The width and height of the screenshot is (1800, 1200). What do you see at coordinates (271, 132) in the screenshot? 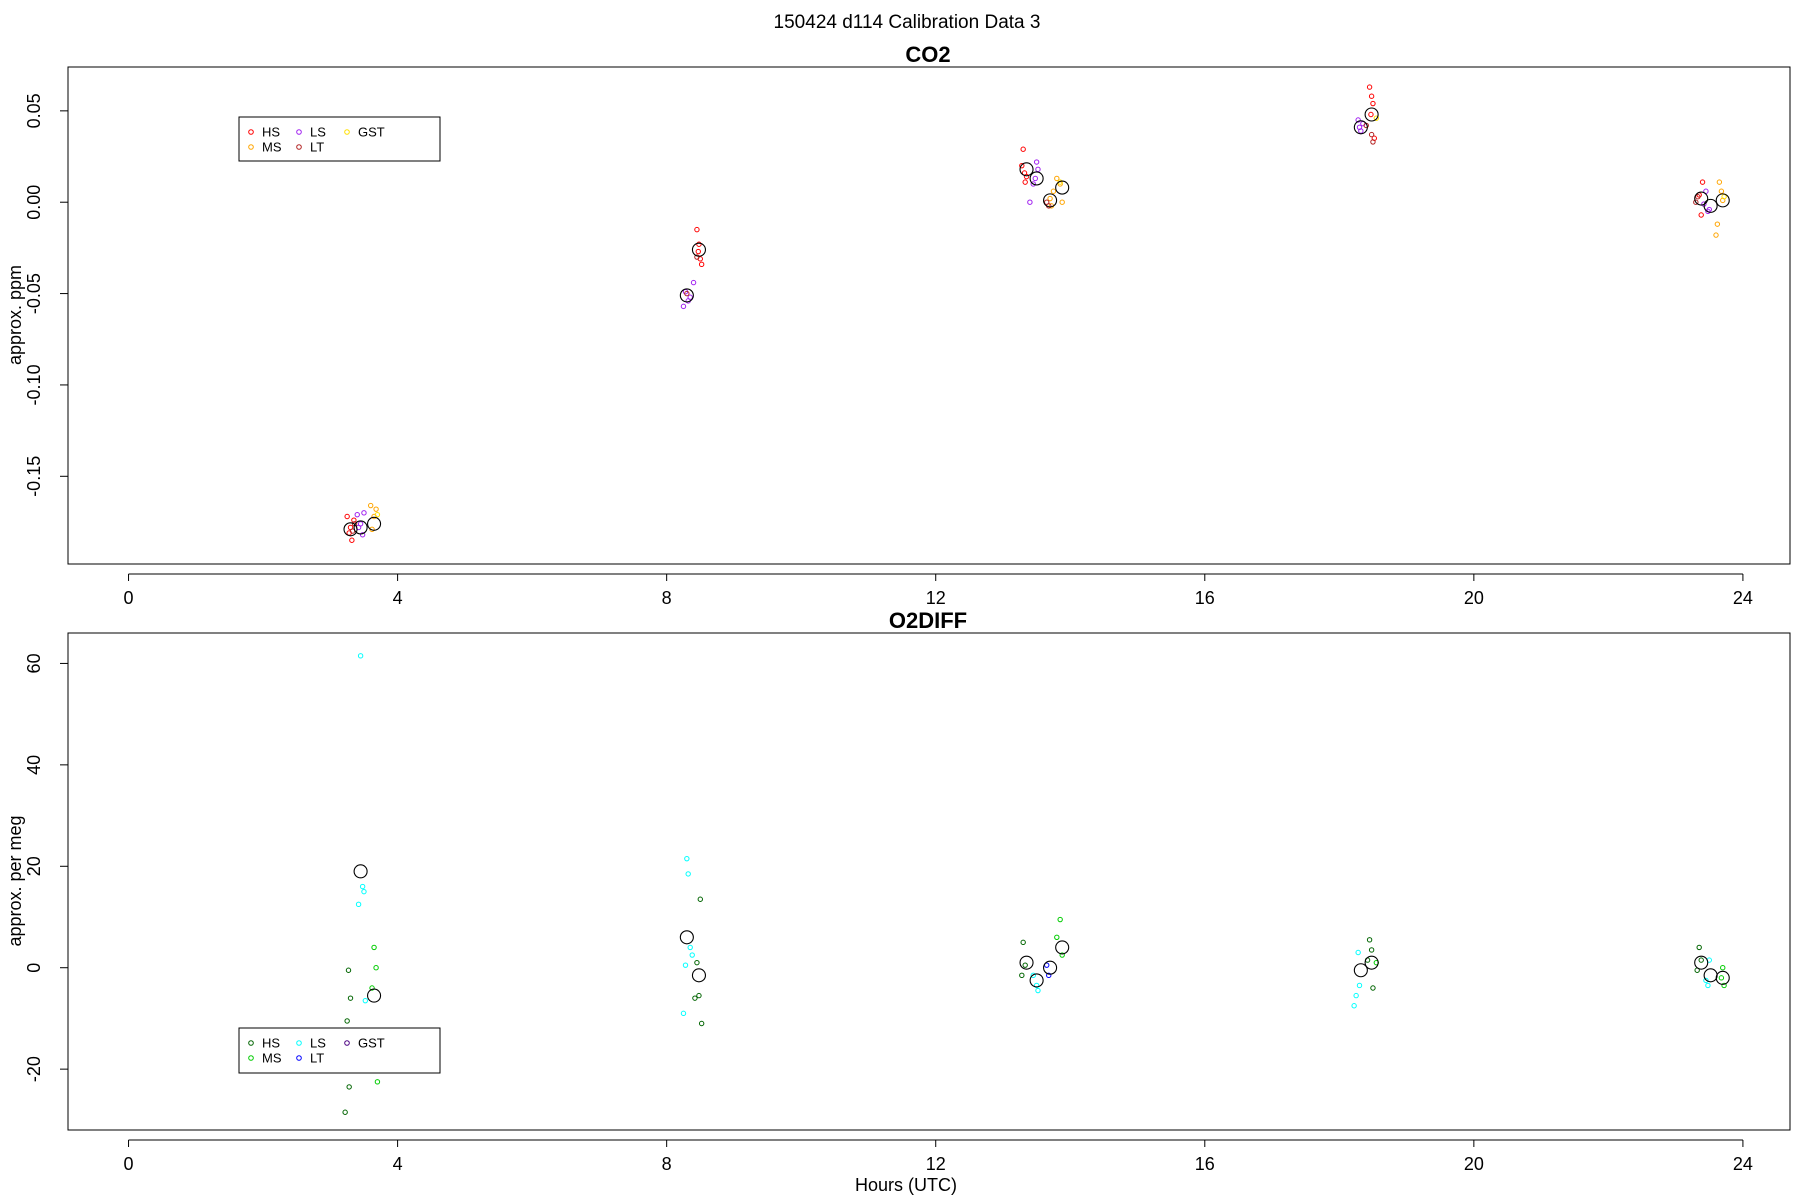
I see `co2-legend-label-hs: HS` at bounding box center [271, 132].